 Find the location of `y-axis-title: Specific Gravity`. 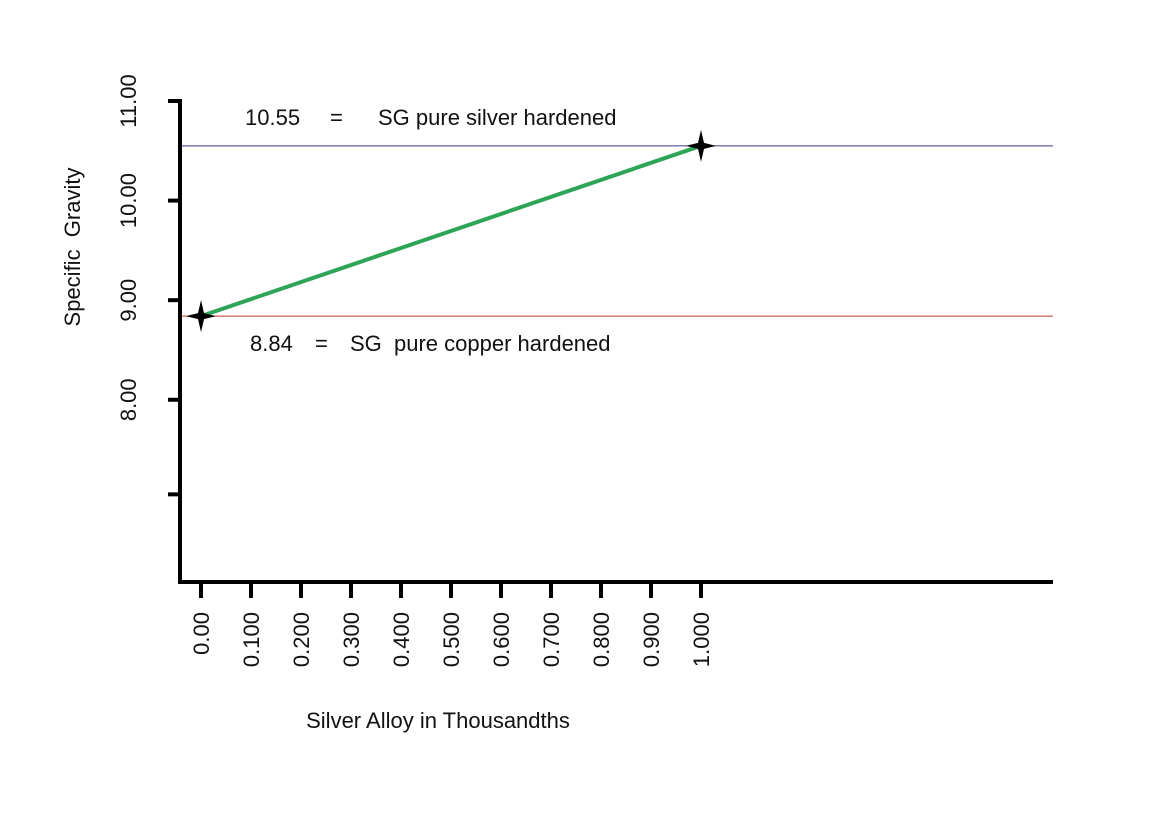

y-axis-title: Specific Gravity is located at coordinates (72, 247).